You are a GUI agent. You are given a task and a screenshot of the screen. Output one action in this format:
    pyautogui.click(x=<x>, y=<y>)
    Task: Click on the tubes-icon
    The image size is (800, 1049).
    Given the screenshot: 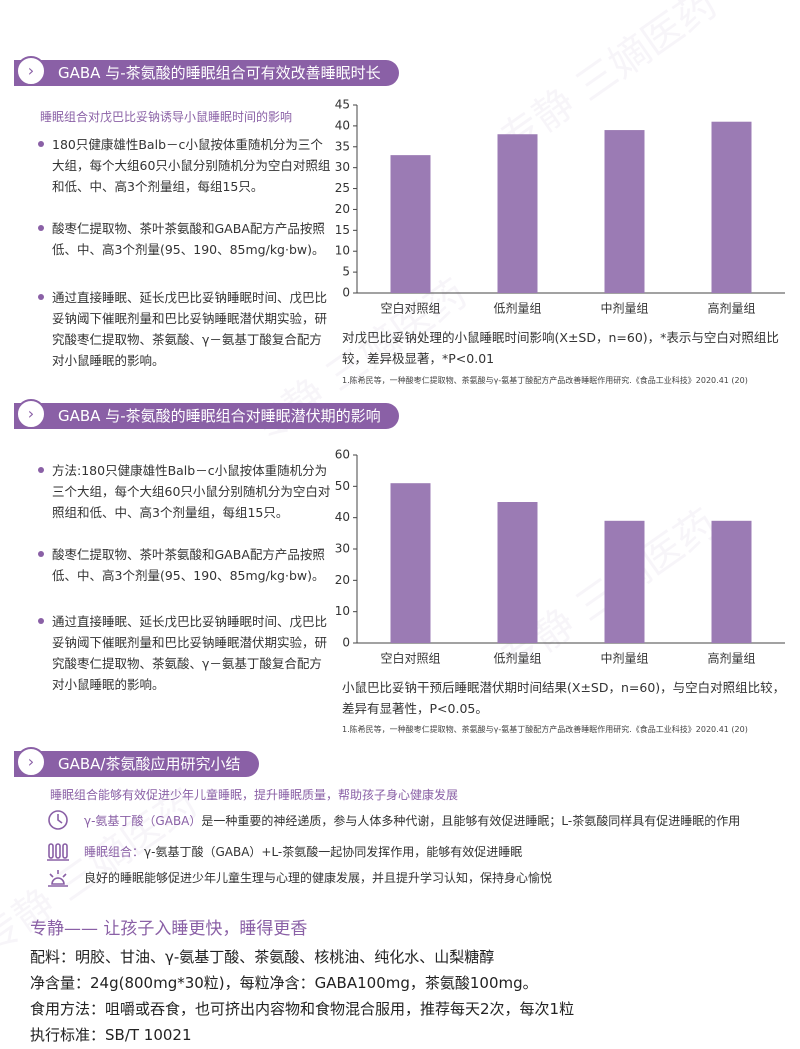 What is the action you would take?
    pyautogui.click(x=58, y=852)
    